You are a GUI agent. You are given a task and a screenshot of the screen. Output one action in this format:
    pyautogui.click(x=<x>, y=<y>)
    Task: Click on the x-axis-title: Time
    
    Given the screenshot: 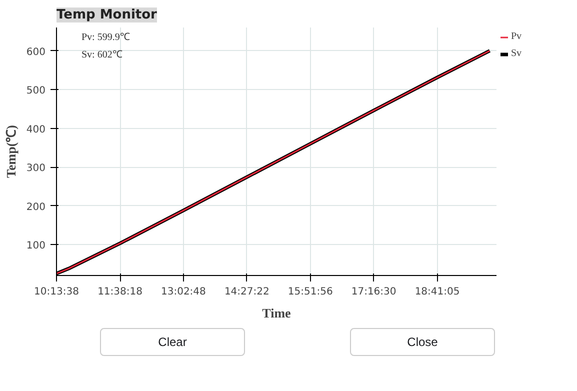 What is the action you would take?
    pyautogui.click(x=277, y=313)
    